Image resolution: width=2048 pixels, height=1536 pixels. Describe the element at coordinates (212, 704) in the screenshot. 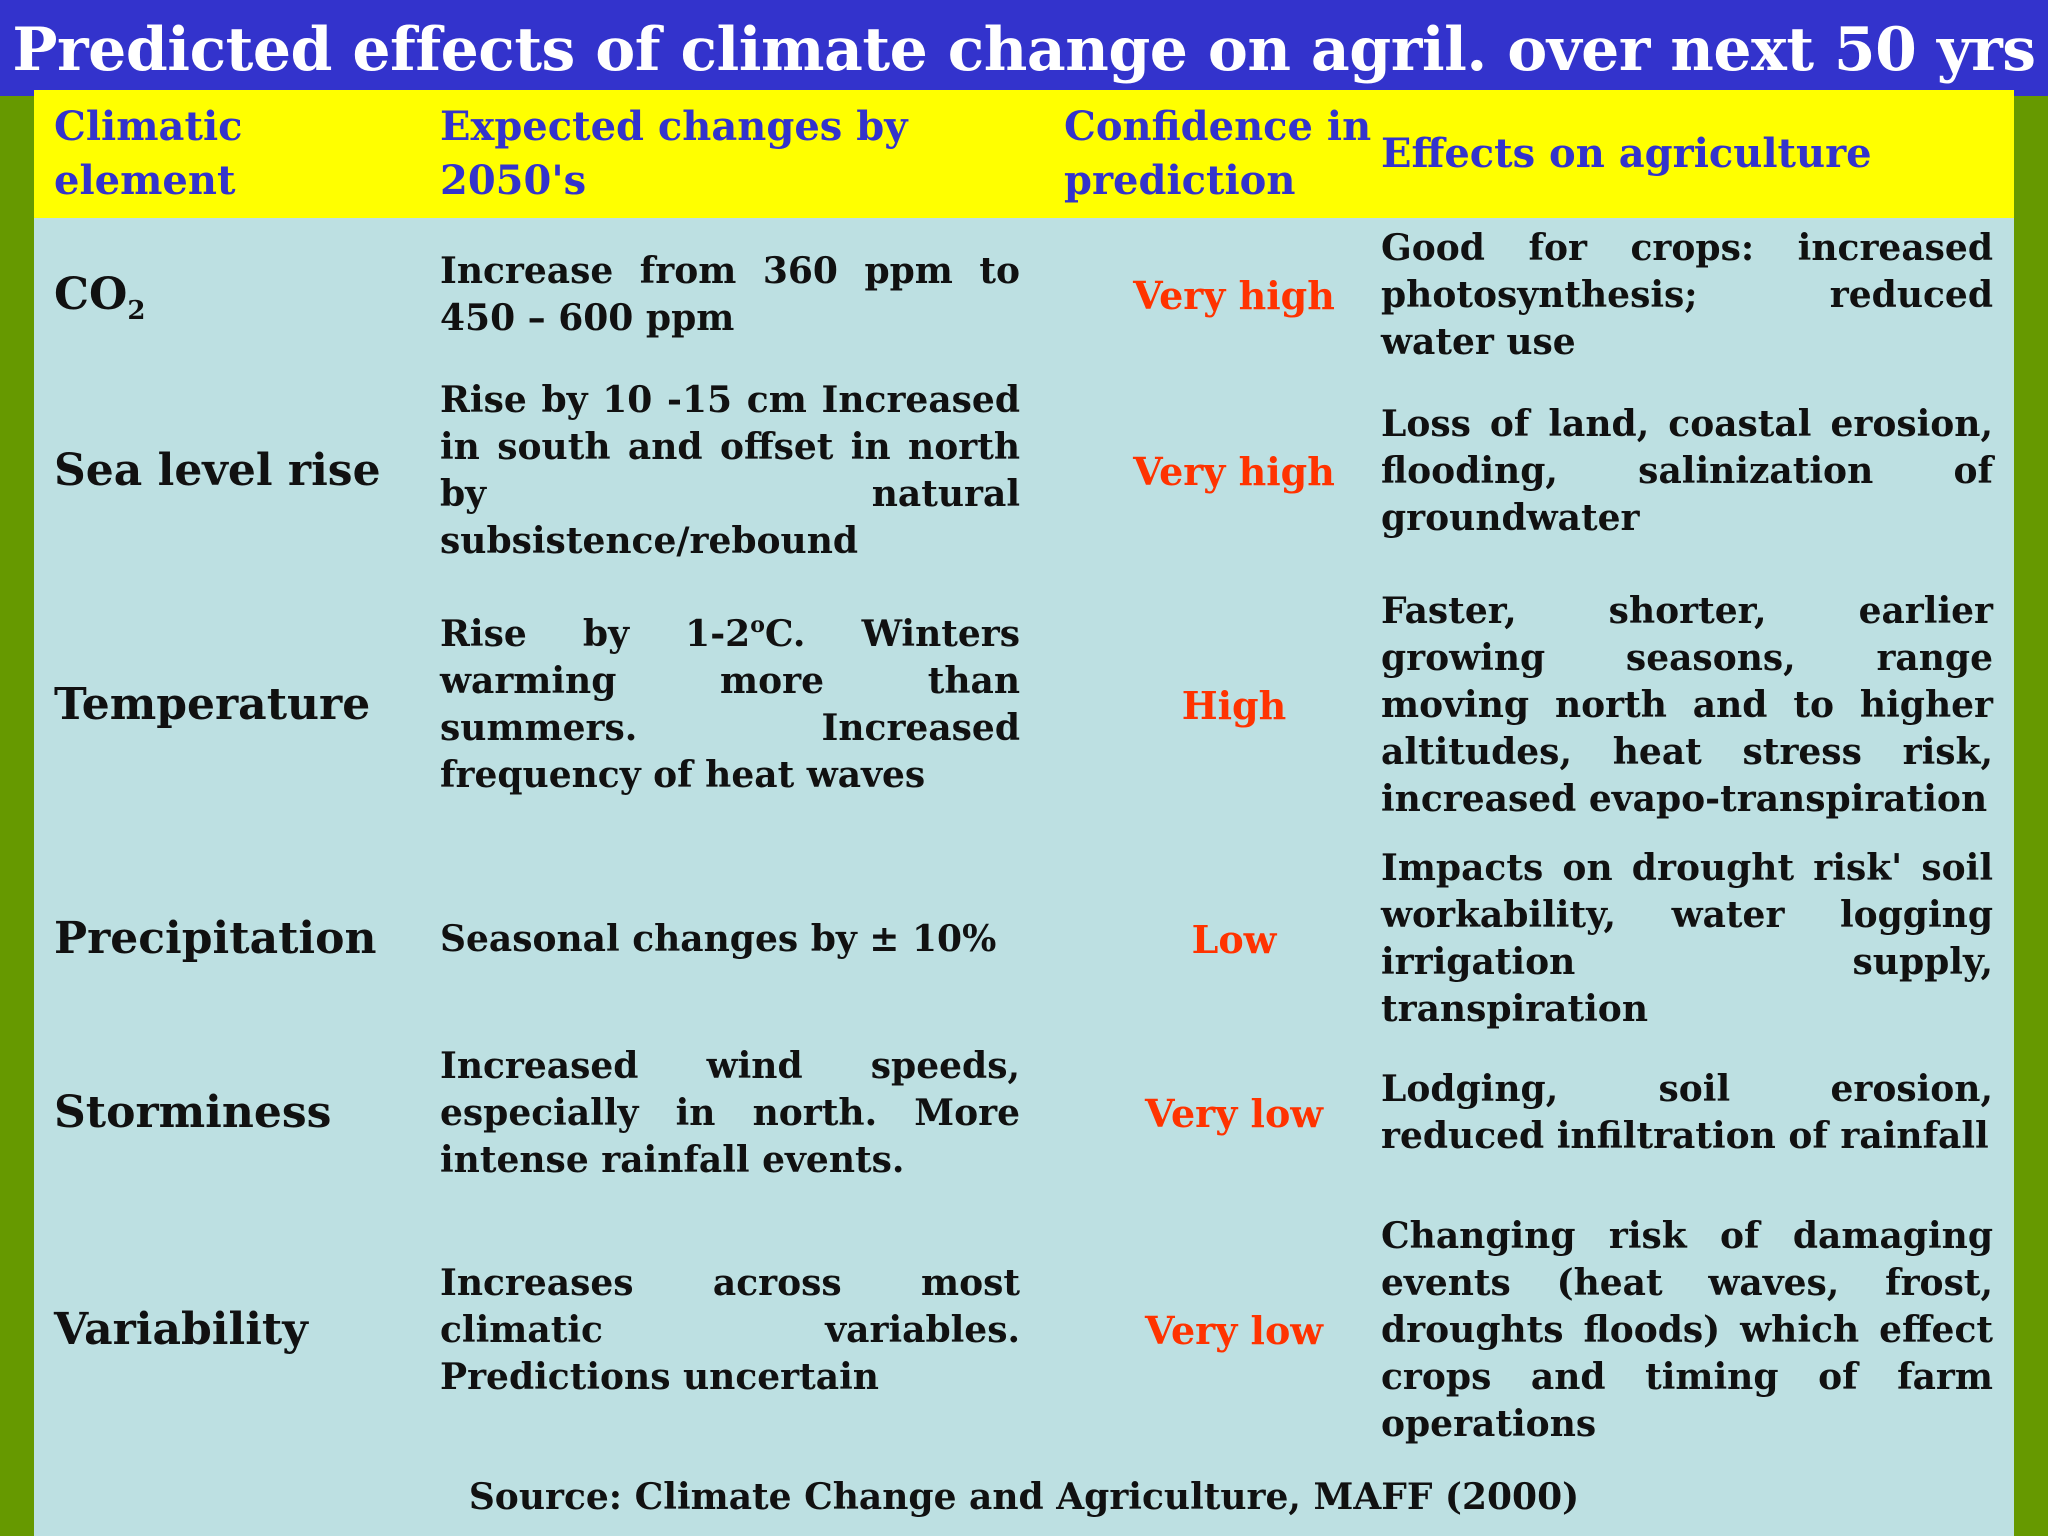

I see `row-temperature-element: Temperature` at that location.